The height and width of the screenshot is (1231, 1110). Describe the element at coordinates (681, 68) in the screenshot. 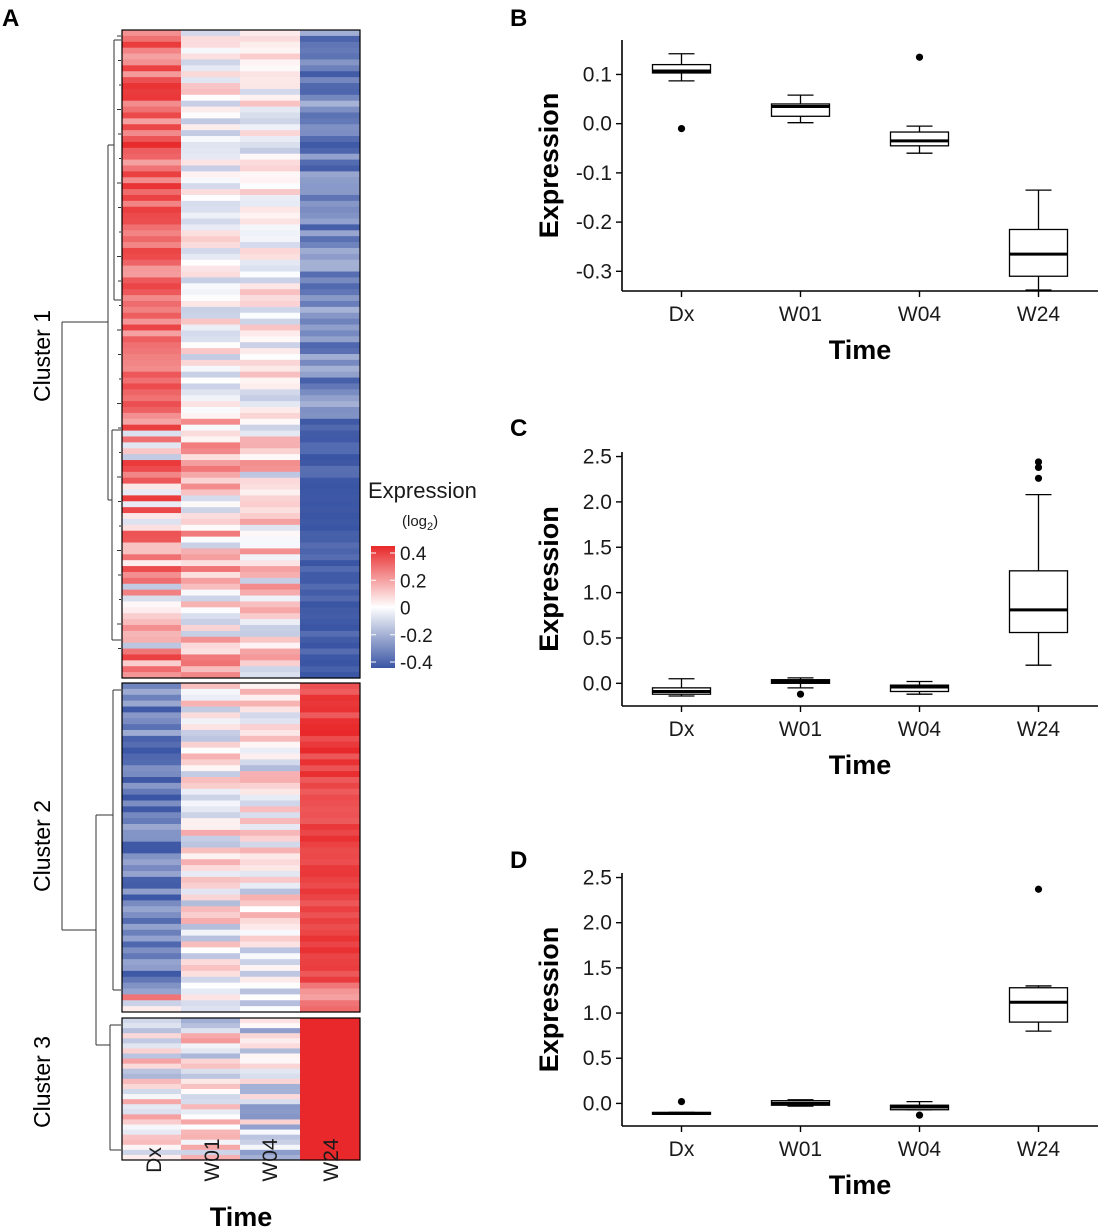

I see `box-iqr` at that location.